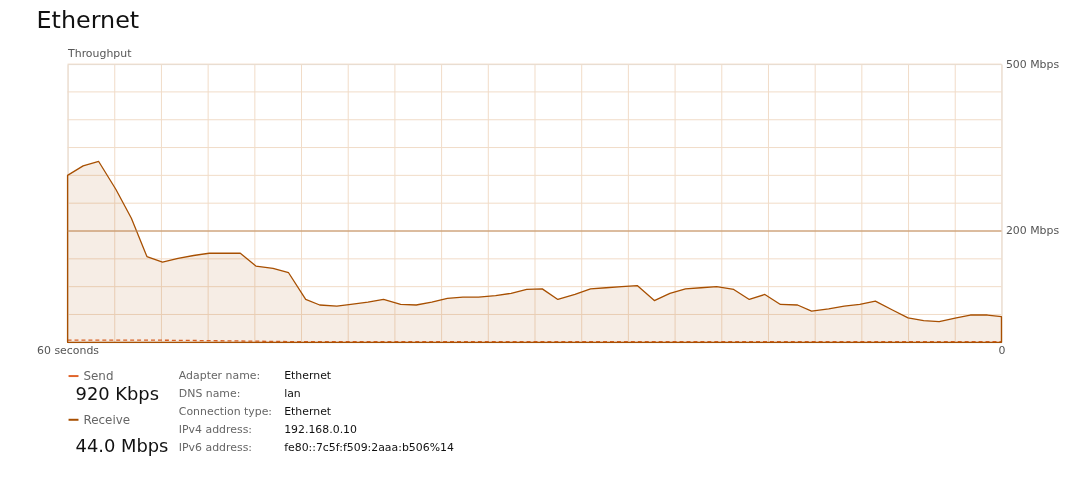  Describe the element at coordinates (225, 411) in the screenshot. I see `text: Connection type:` at that location.